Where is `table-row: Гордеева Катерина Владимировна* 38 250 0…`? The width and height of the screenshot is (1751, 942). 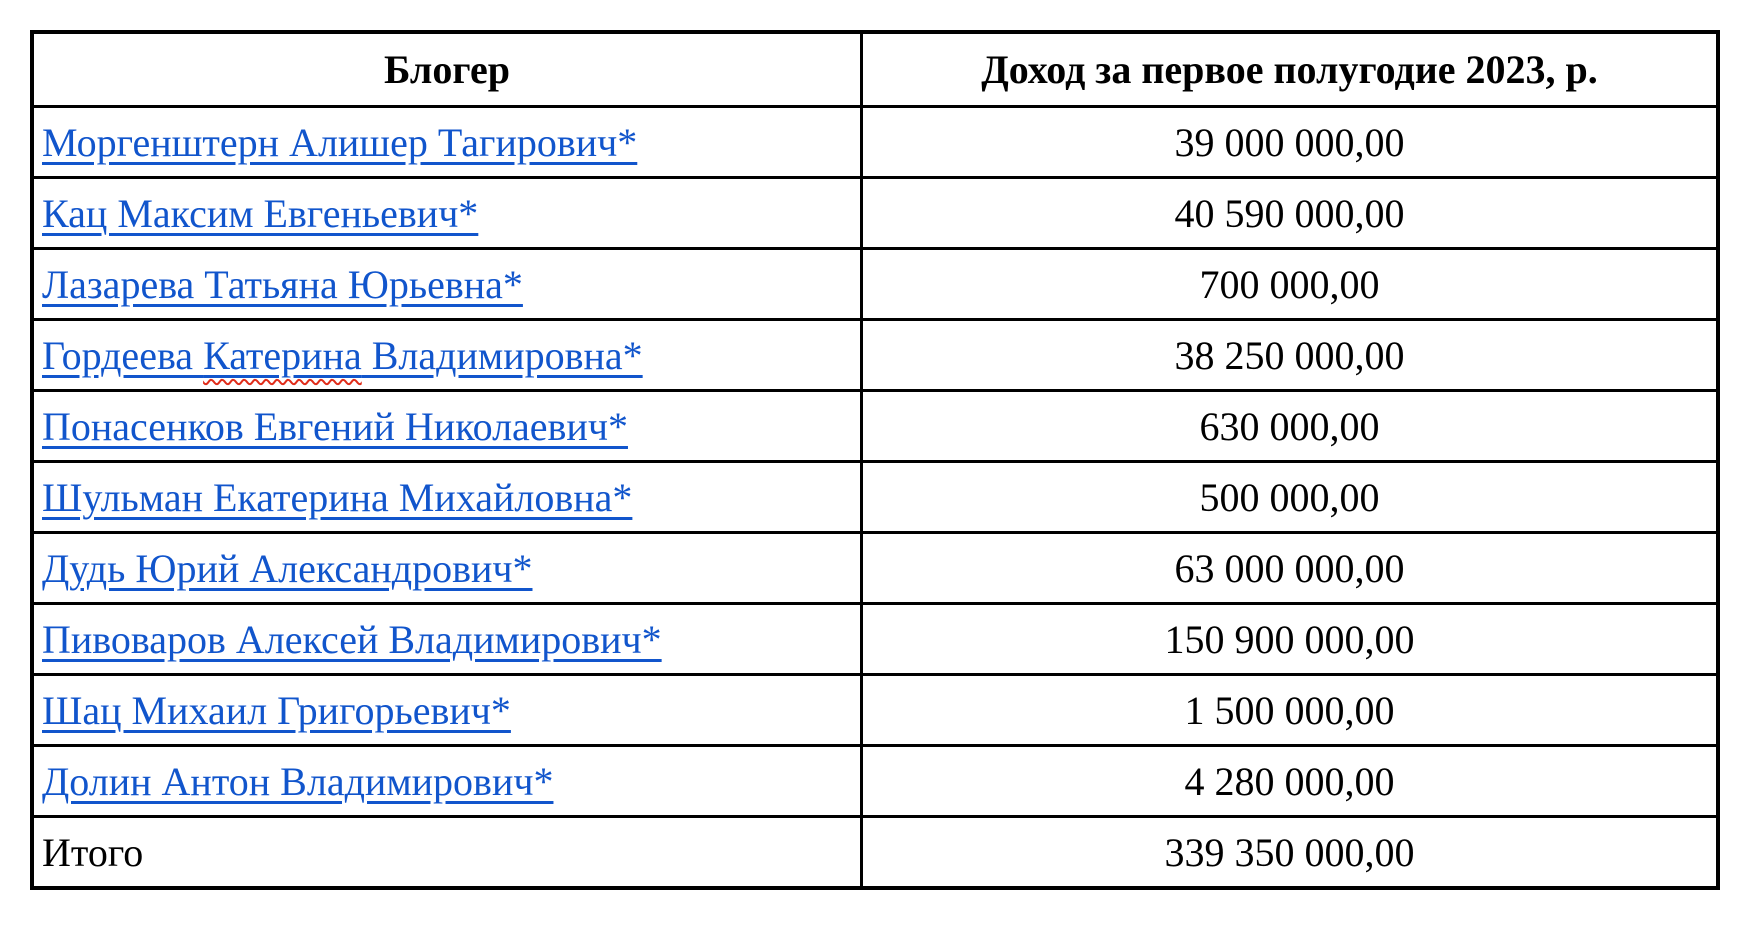 table-row: Гордеева Катерина Владимировна* 38 250 0… is located at coordinates (875, 355).